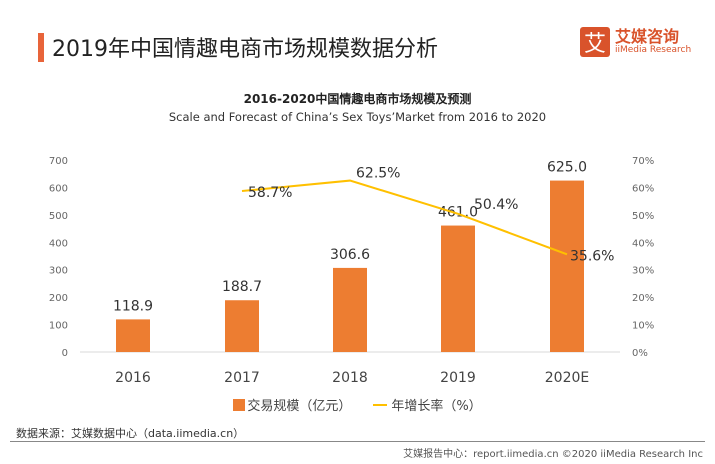 Image resolution: width=715 pixels, height=464 pixels. I want to click on y-right-tick: 0%, so click(640, 353).